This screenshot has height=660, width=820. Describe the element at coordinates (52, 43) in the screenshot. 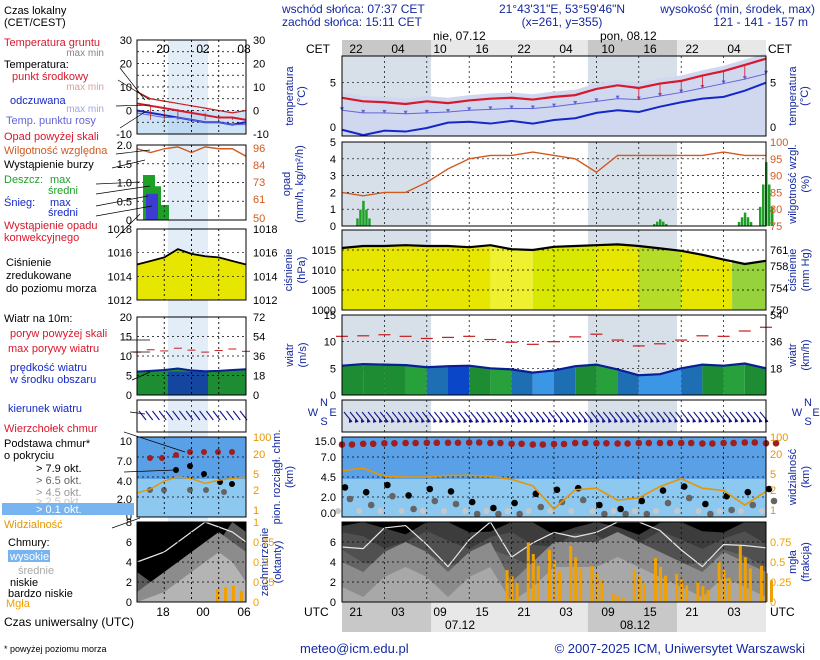

I see `legend-ground-temp: Temperatura gruntu` at that location.